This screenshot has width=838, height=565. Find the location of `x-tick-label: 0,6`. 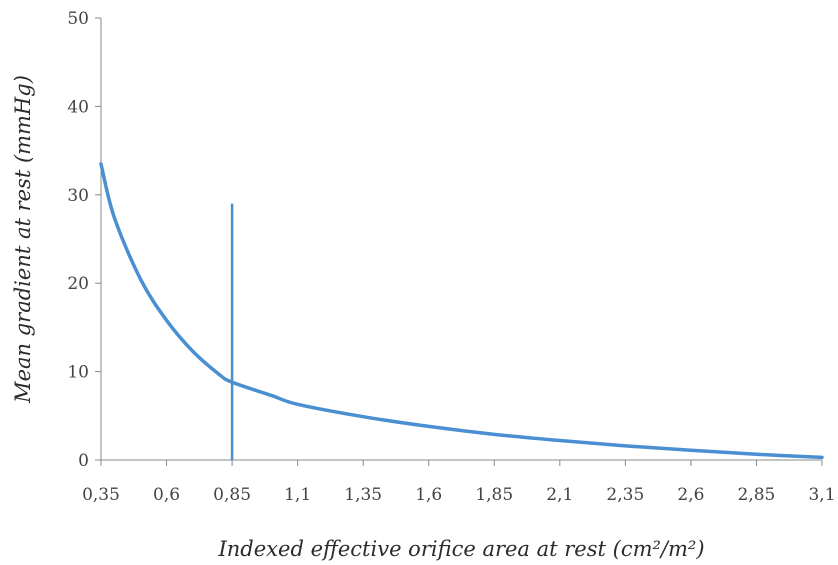

x-tick-label: 0,6 is located at coordinates (166, 495).